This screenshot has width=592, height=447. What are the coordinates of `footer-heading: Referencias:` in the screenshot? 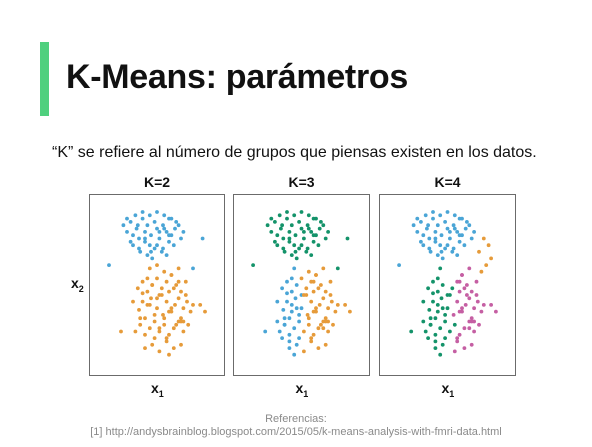 It's located at (296, 419).